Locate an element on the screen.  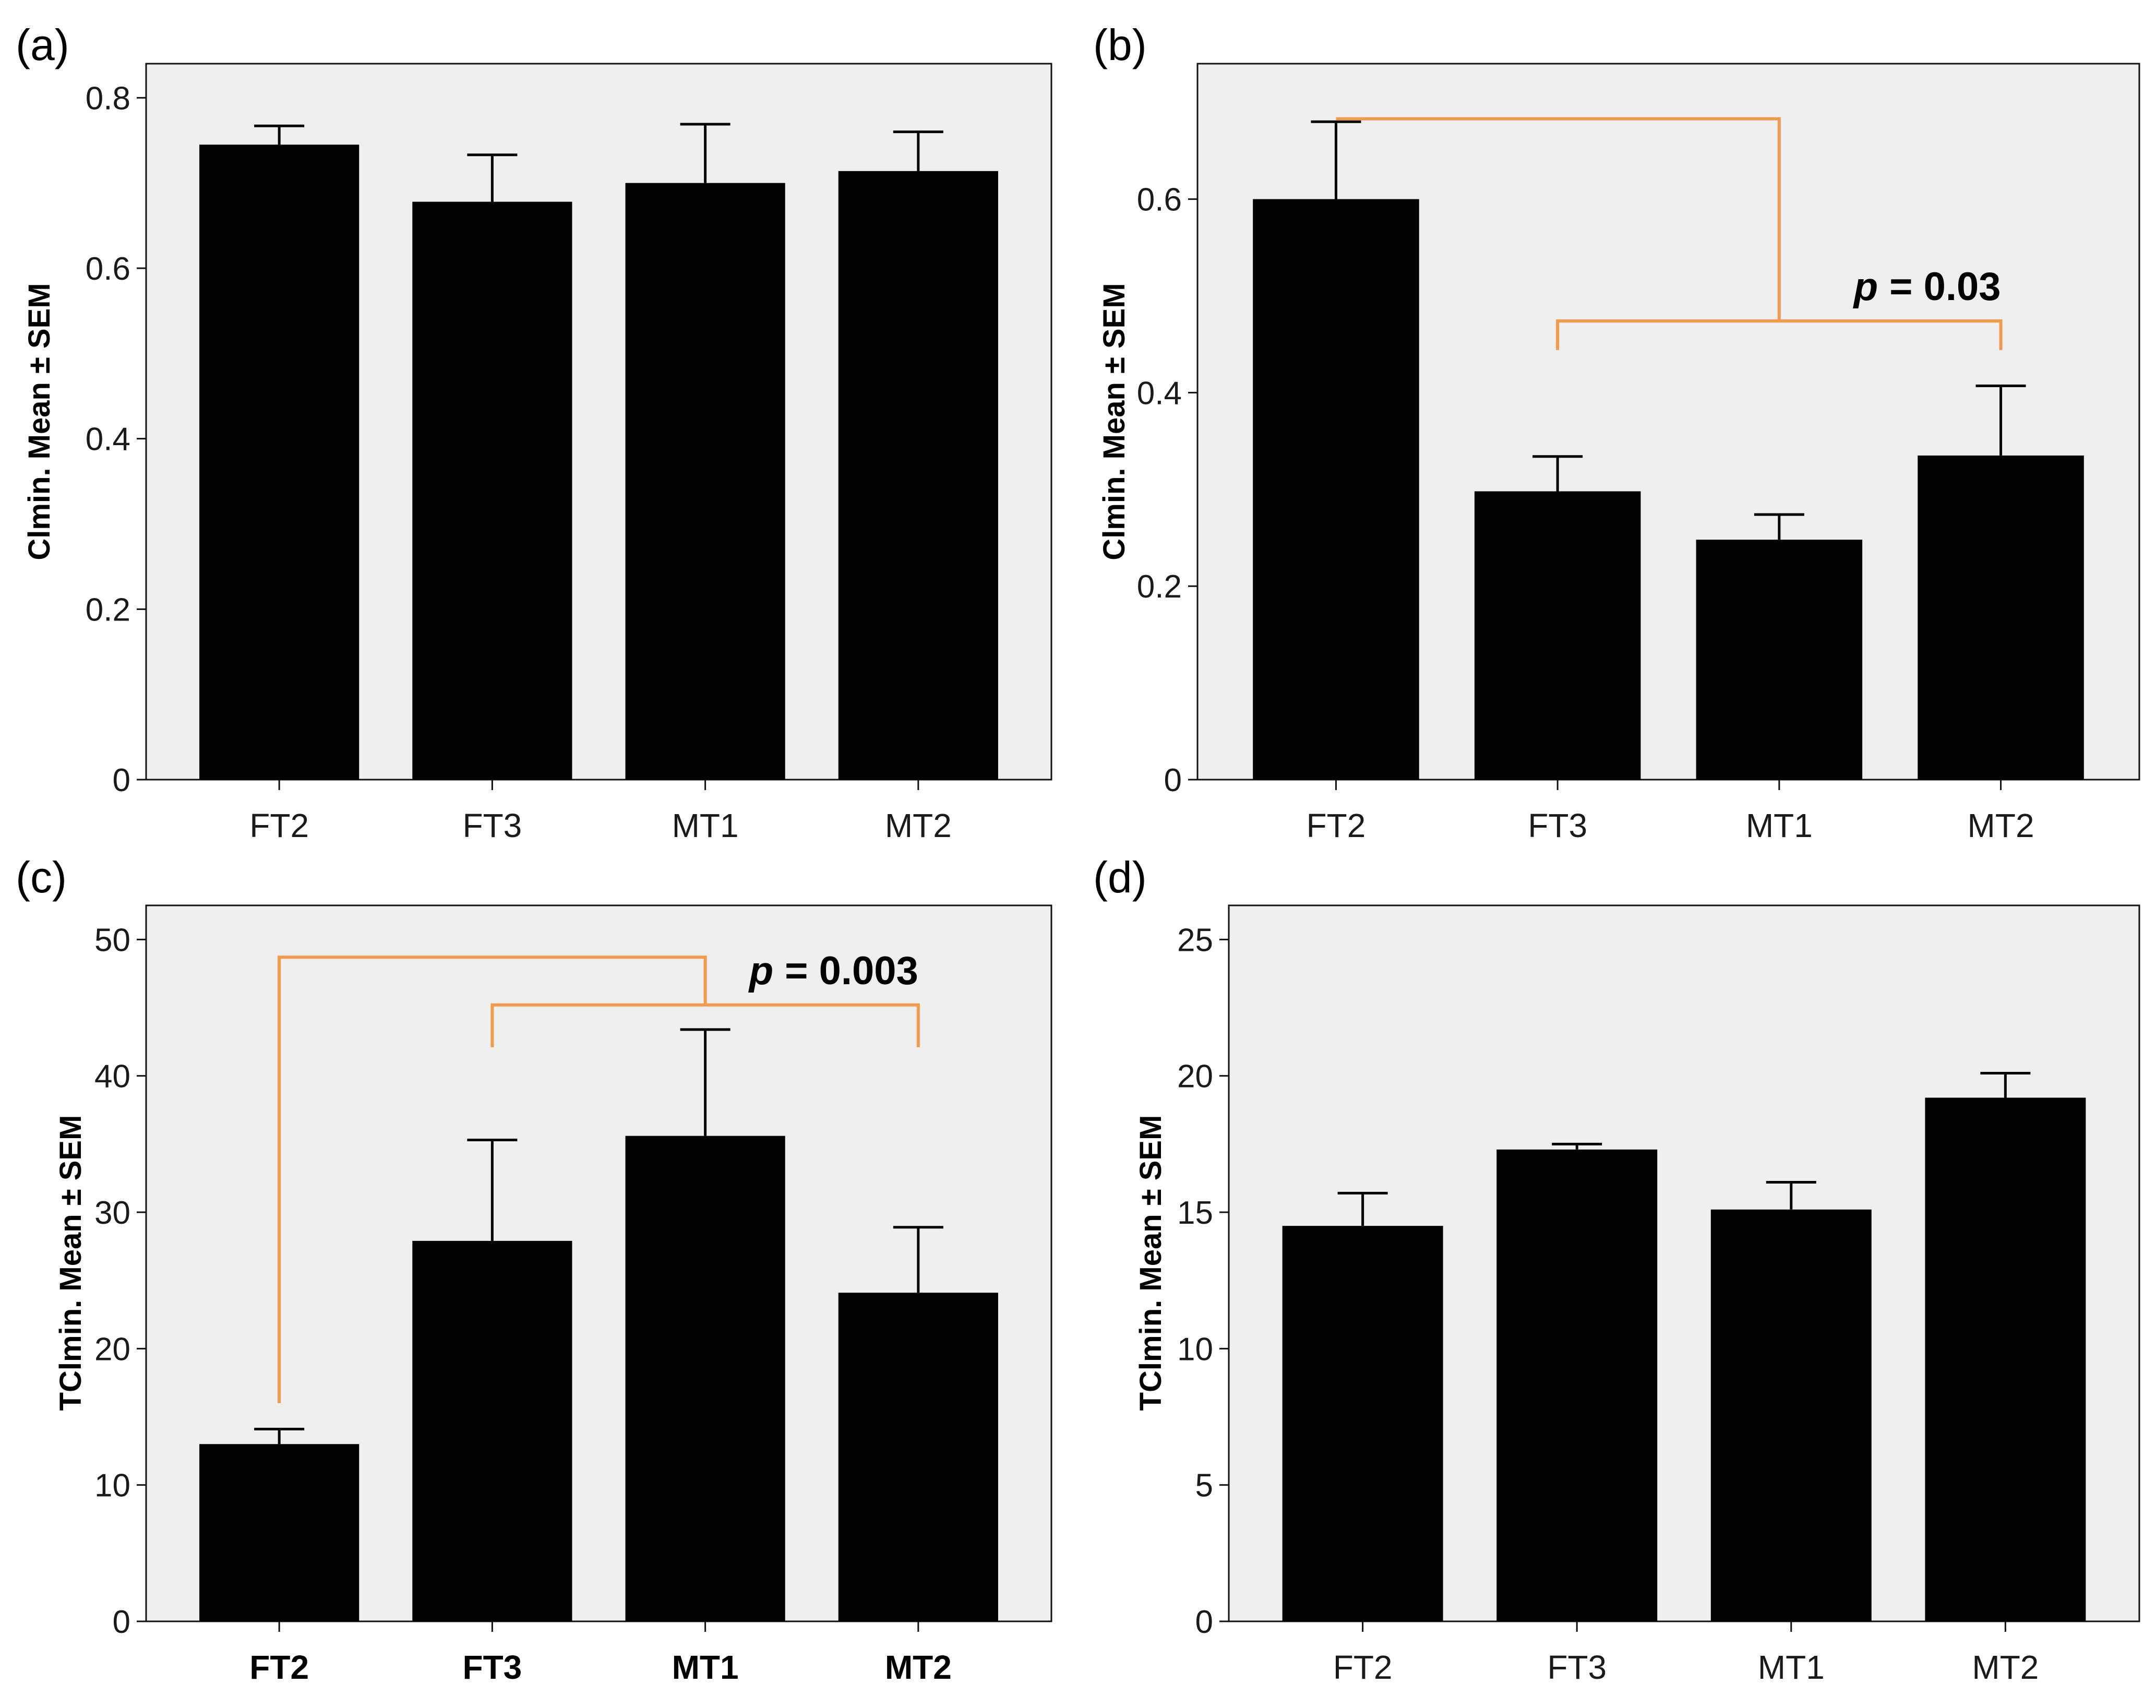
y-tick-label: 5 is located at coordinates (1204, 1486).